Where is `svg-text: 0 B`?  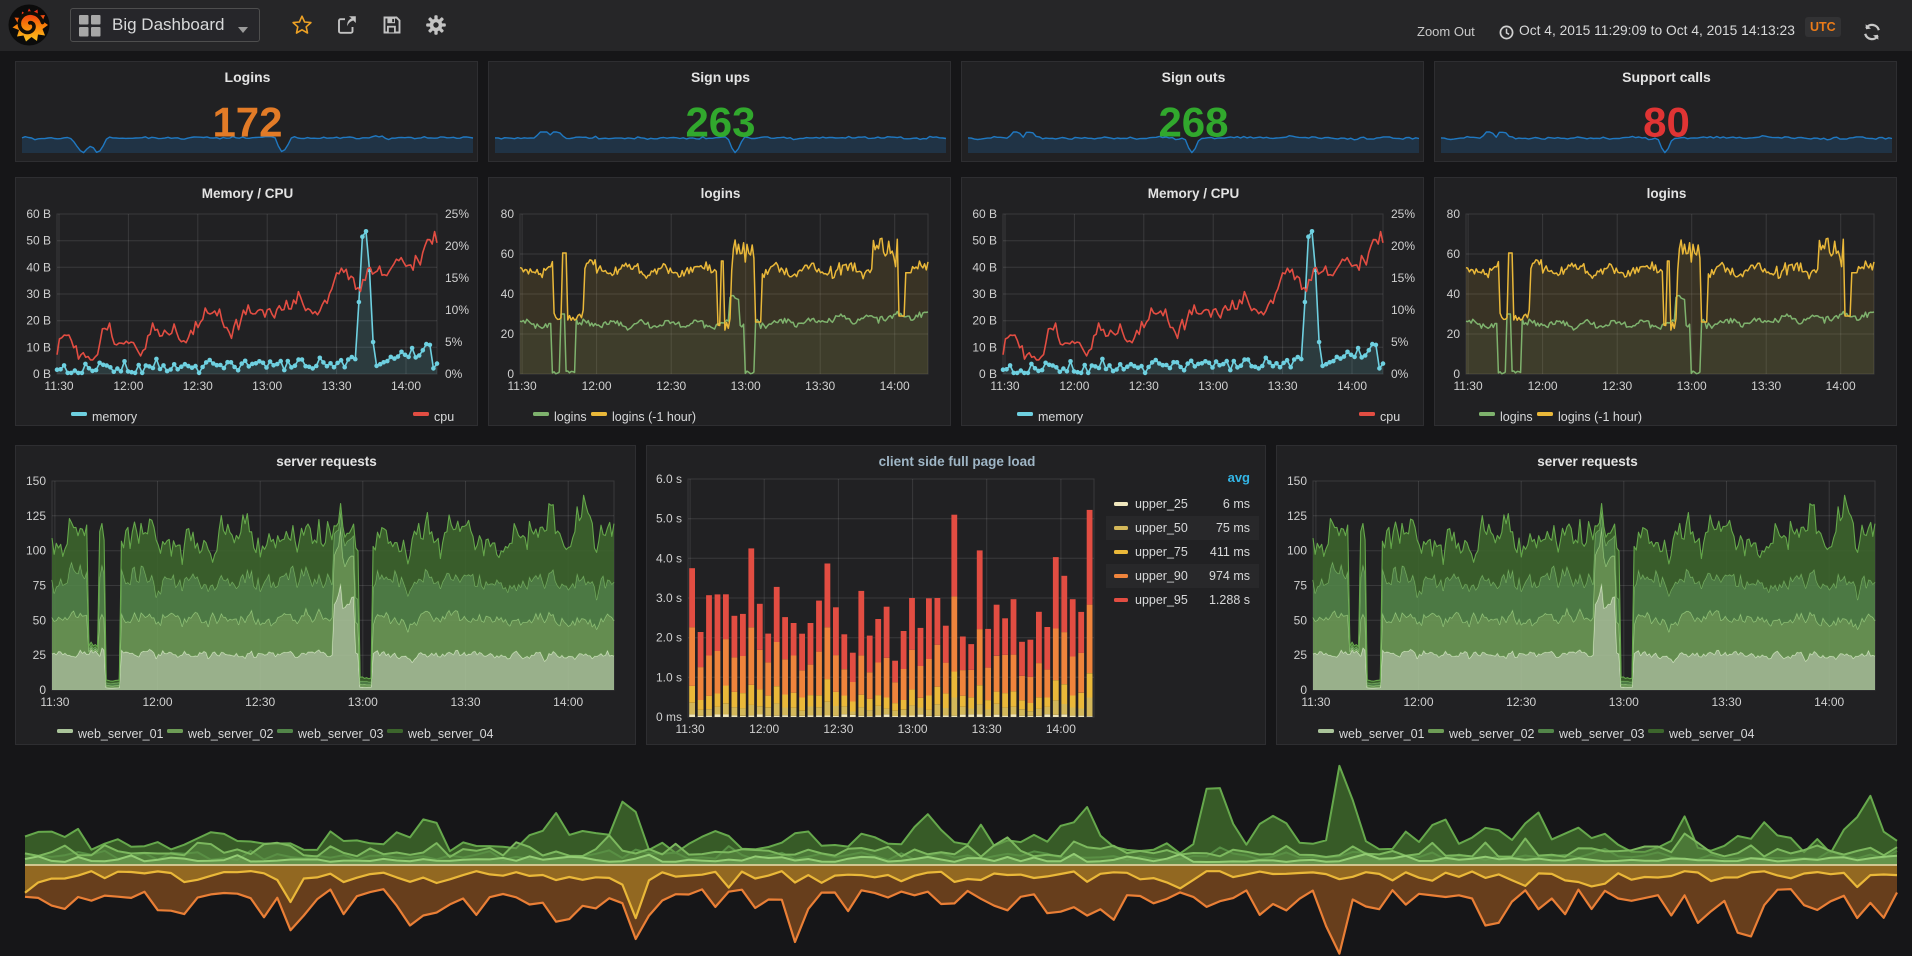
svg-text: 0 B is located at coordinates (988, 374).